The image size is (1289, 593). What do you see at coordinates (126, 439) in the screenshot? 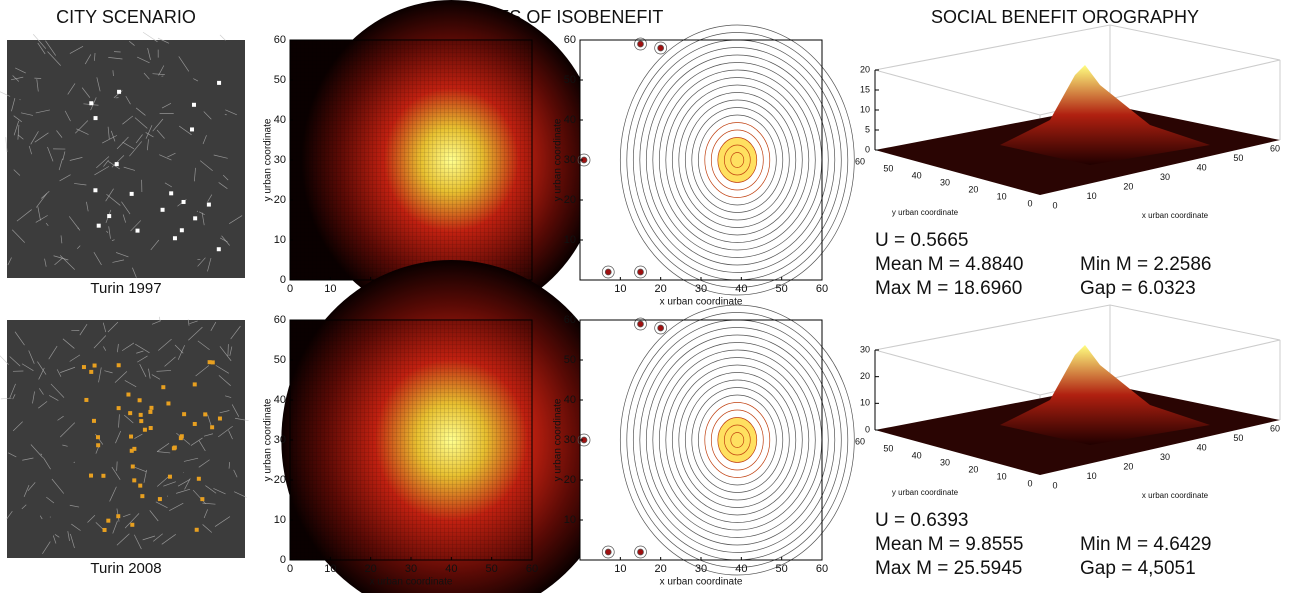
I see `city-map` at bounding box center [126, 439].